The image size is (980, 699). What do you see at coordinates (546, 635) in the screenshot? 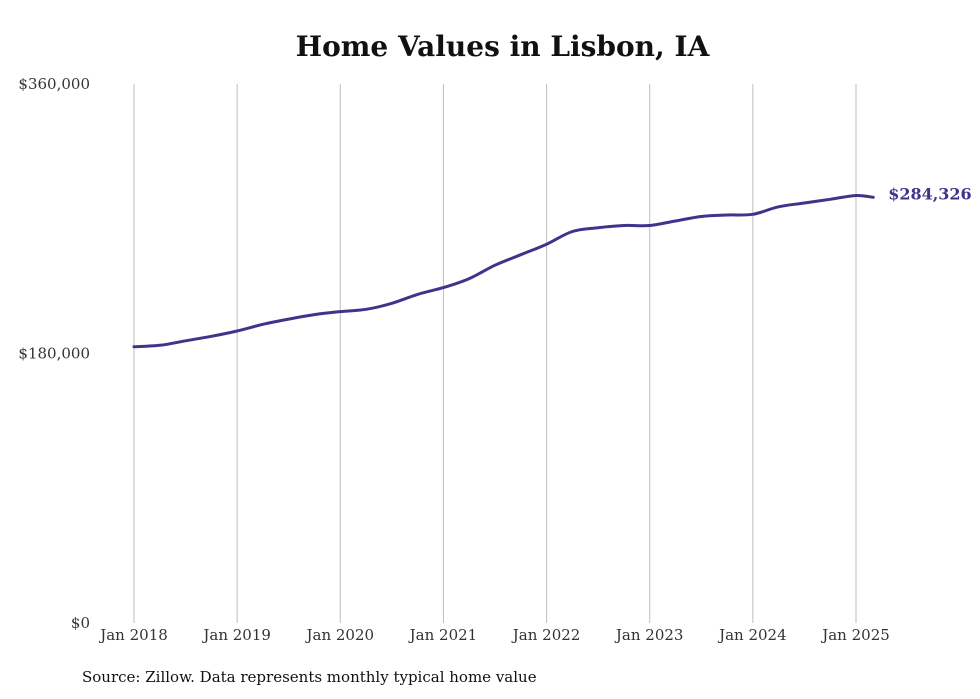
I see `x-tick-label: Jan 2022` at bounding box center [546, 635].